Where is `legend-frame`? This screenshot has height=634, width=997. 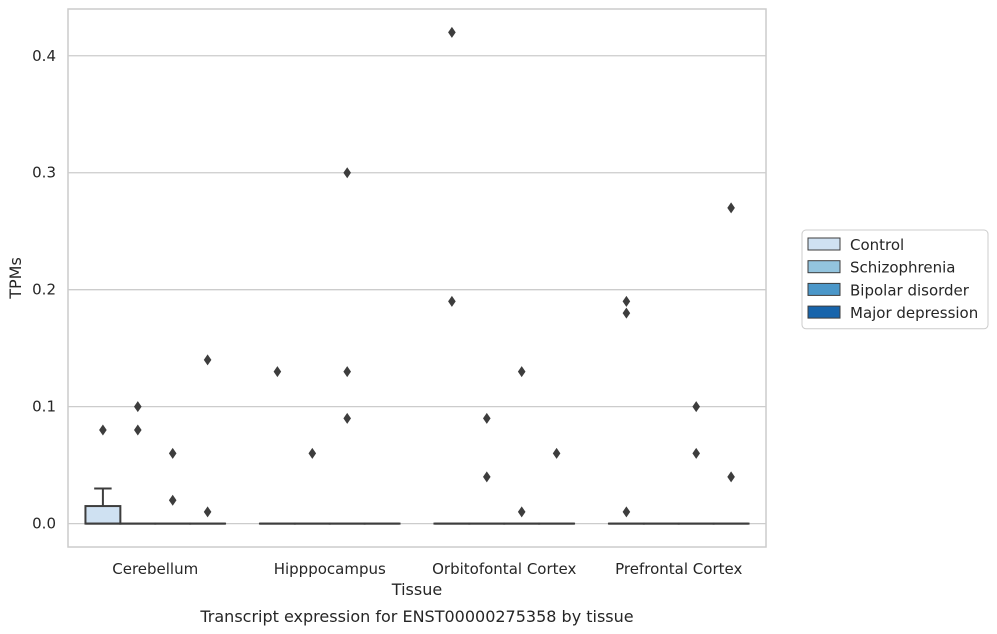
legend-frame is located at coordinates (895, 279).